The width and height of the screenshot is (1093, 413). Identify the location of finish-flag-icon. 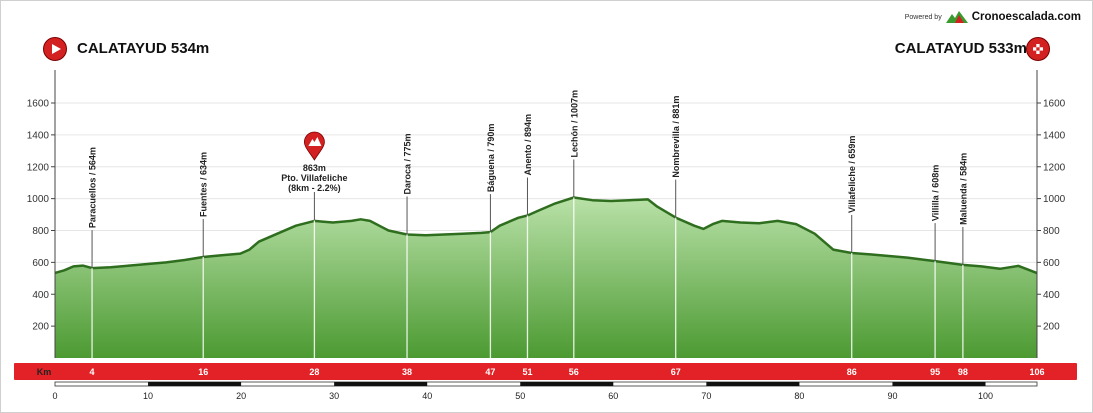
(1038, 49).